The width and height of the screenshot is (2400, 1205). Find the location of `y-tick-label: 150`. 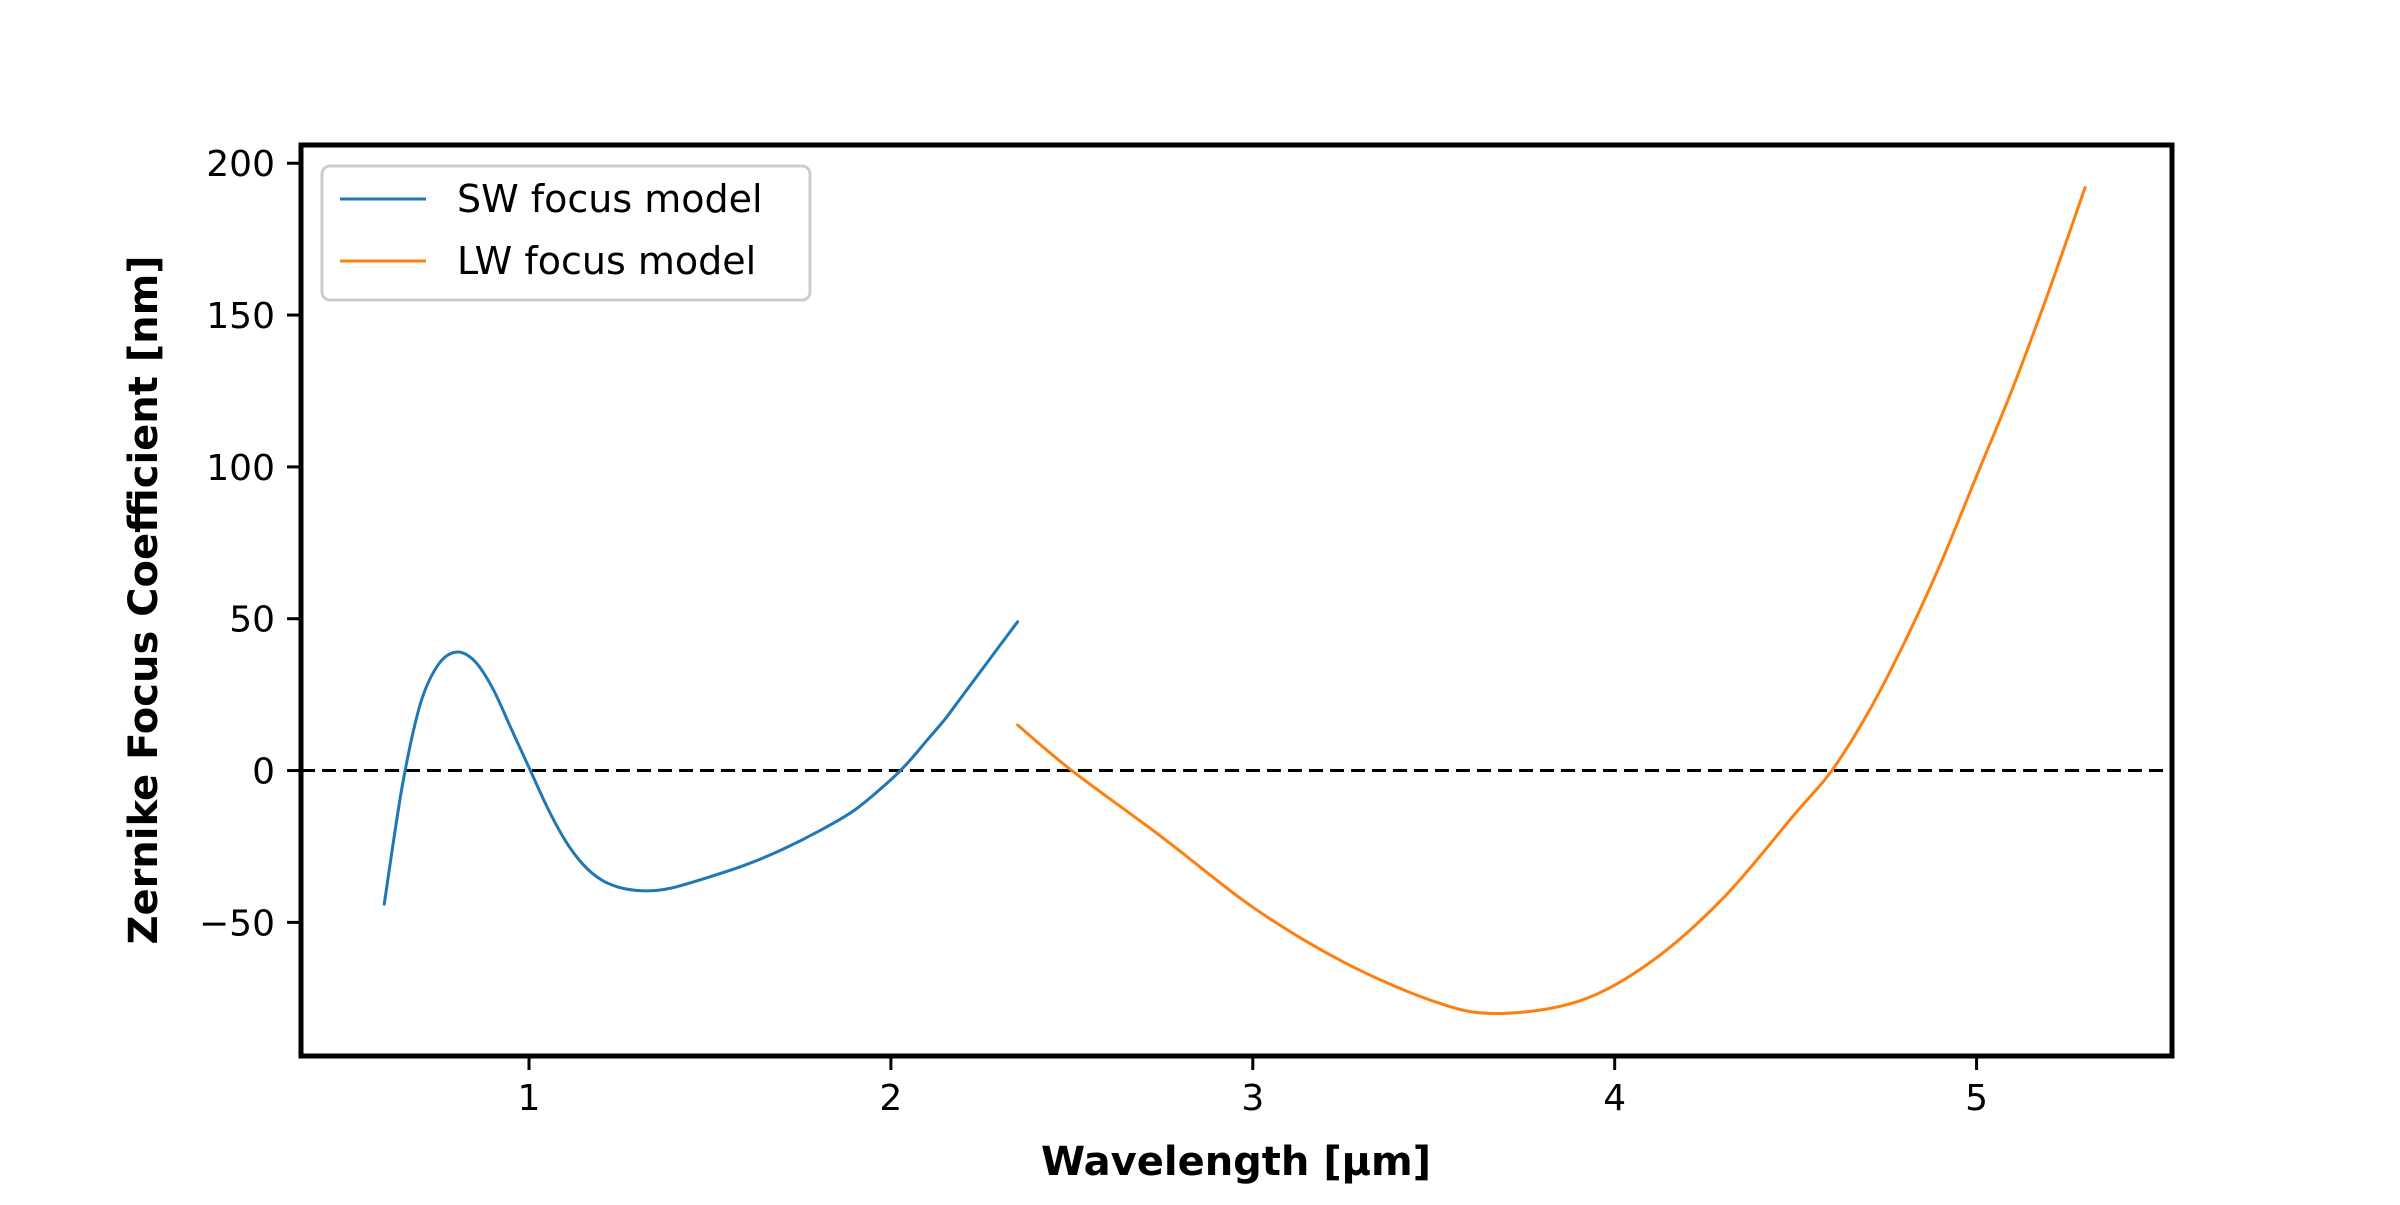

y-tick-label: 150 is located at coordinates (240, 316).